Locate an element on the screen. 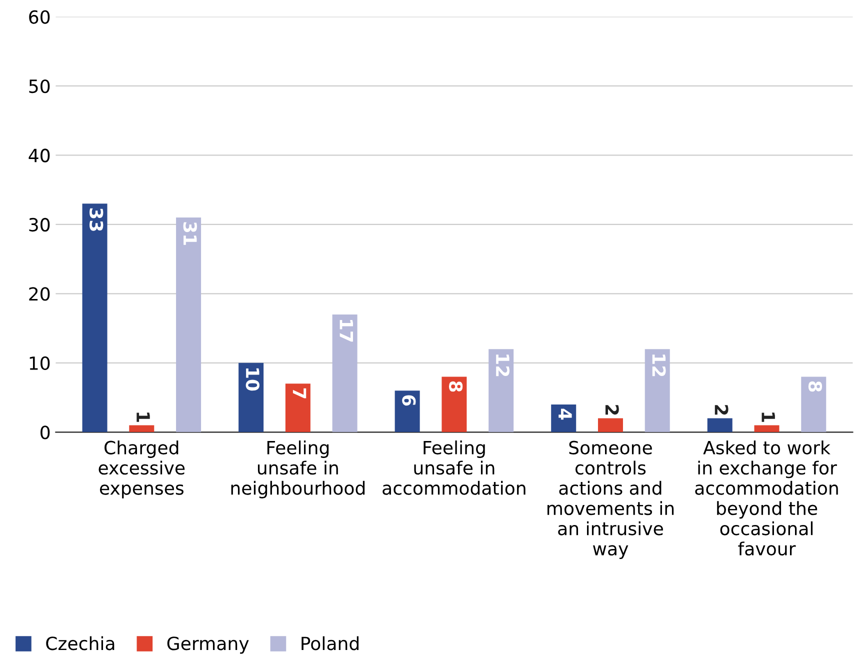 The image size is (857, 670). y-tick-label: 50 is located at coordinates (39, 86).